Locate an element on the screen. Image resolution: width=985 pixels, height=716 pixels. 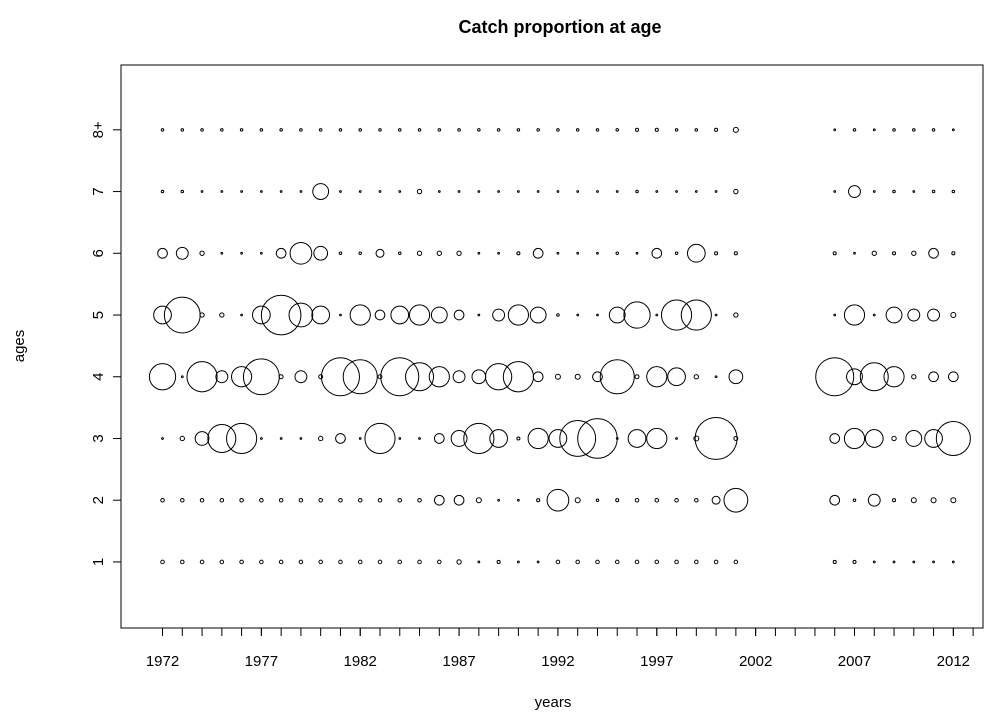
x-tick-label: 1992 is located at coordinates (557, 661).